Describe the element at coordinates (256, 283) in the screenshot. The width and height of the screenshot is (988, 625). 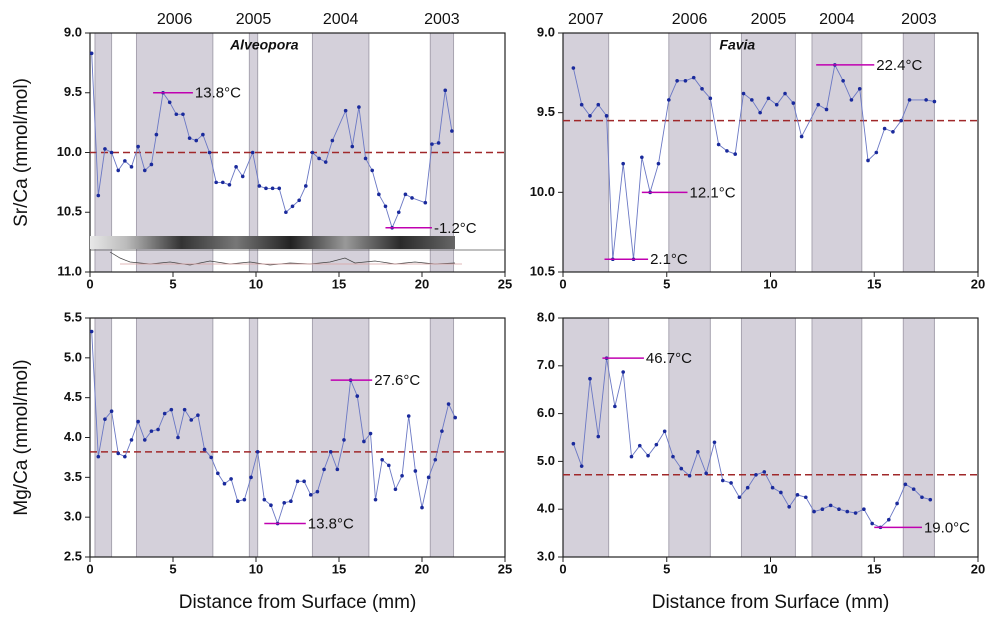
I see `x-tick-label: 10` at that location.